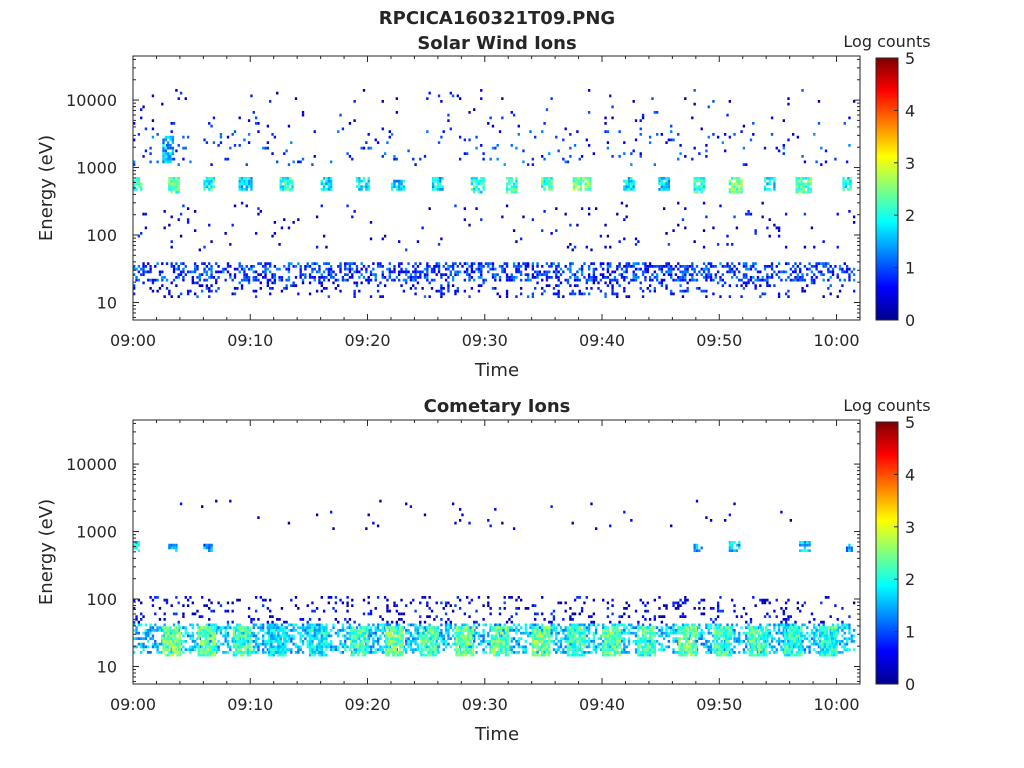  What do you see at coordinates (107, 302) in the screenshot?
I see `y-tick-label: 10` at bounding box center [107, 302].